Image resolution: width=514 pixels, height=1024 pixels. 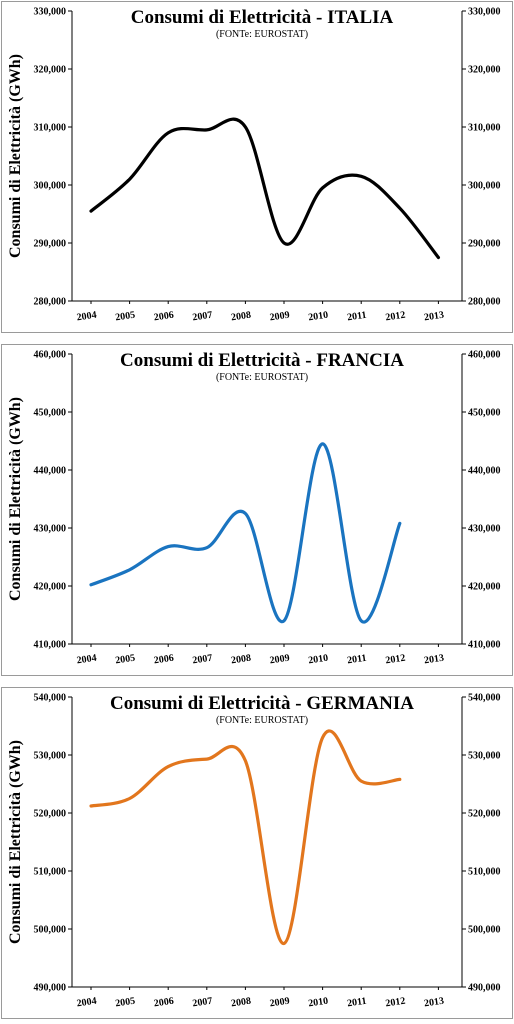 What do you see at coordinates (50, 70) in the screenshot?
I see `y-tick-label-left: 320,000` at bounding box center [50, 70].